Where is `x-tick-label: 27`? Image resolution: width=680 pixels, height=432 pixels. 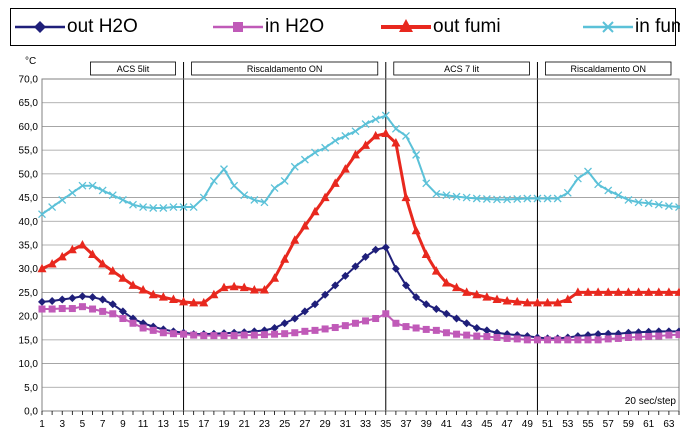 x-tick-label: 27 is located at coordinates (305, 424).